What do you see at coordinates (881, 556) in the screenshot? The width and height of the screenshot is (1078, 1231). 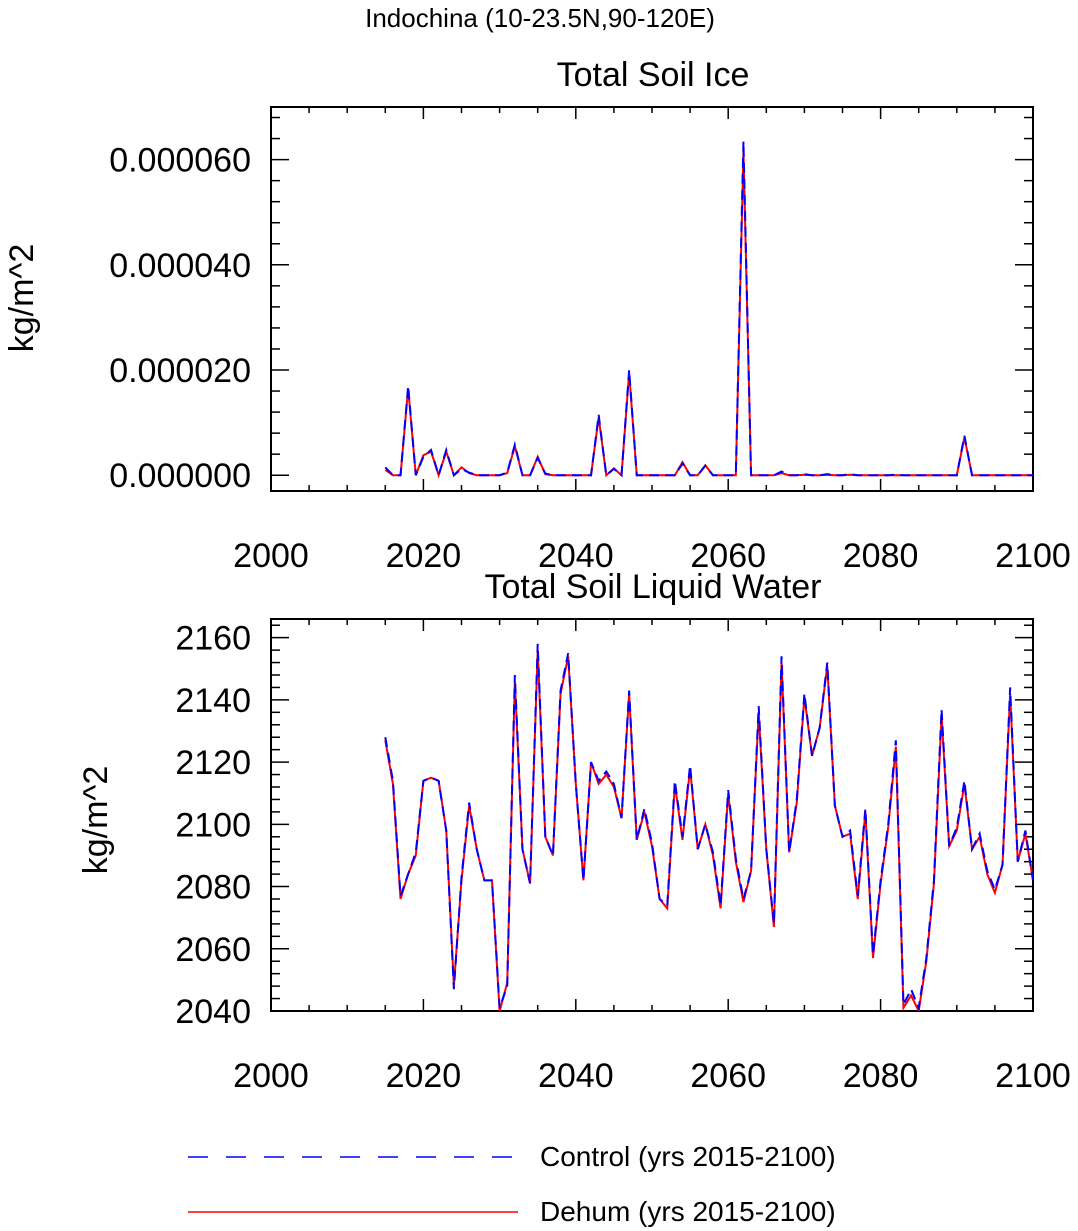 I see `soil-ice-x-tick-label: 2080` at bounding box center [881, 556].